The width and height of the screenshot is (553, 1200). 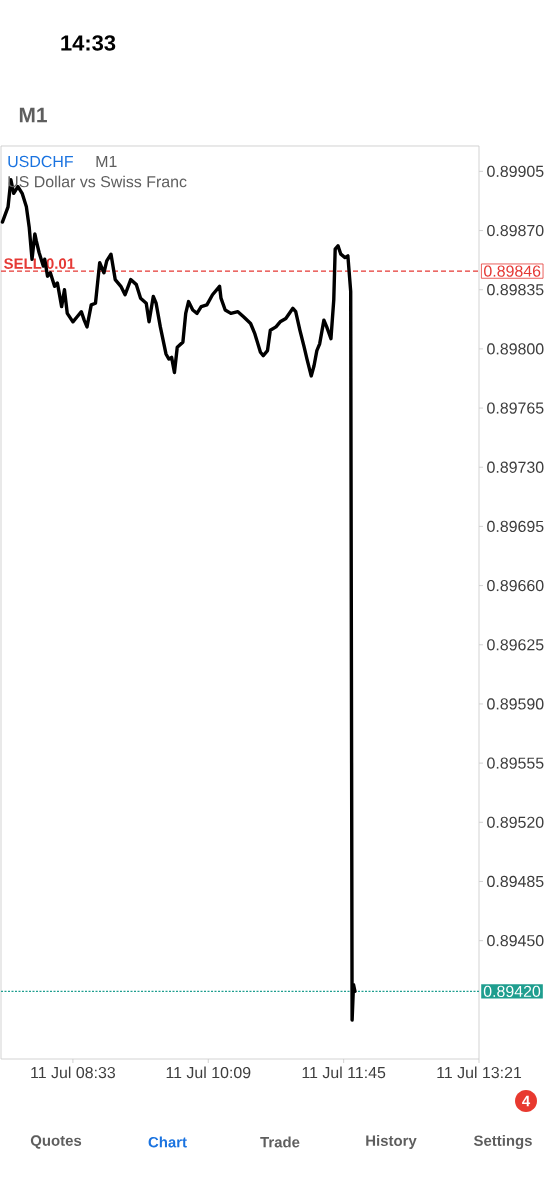 I want to click on y-tick-label: 0.89625, so click(x=515, y=645).